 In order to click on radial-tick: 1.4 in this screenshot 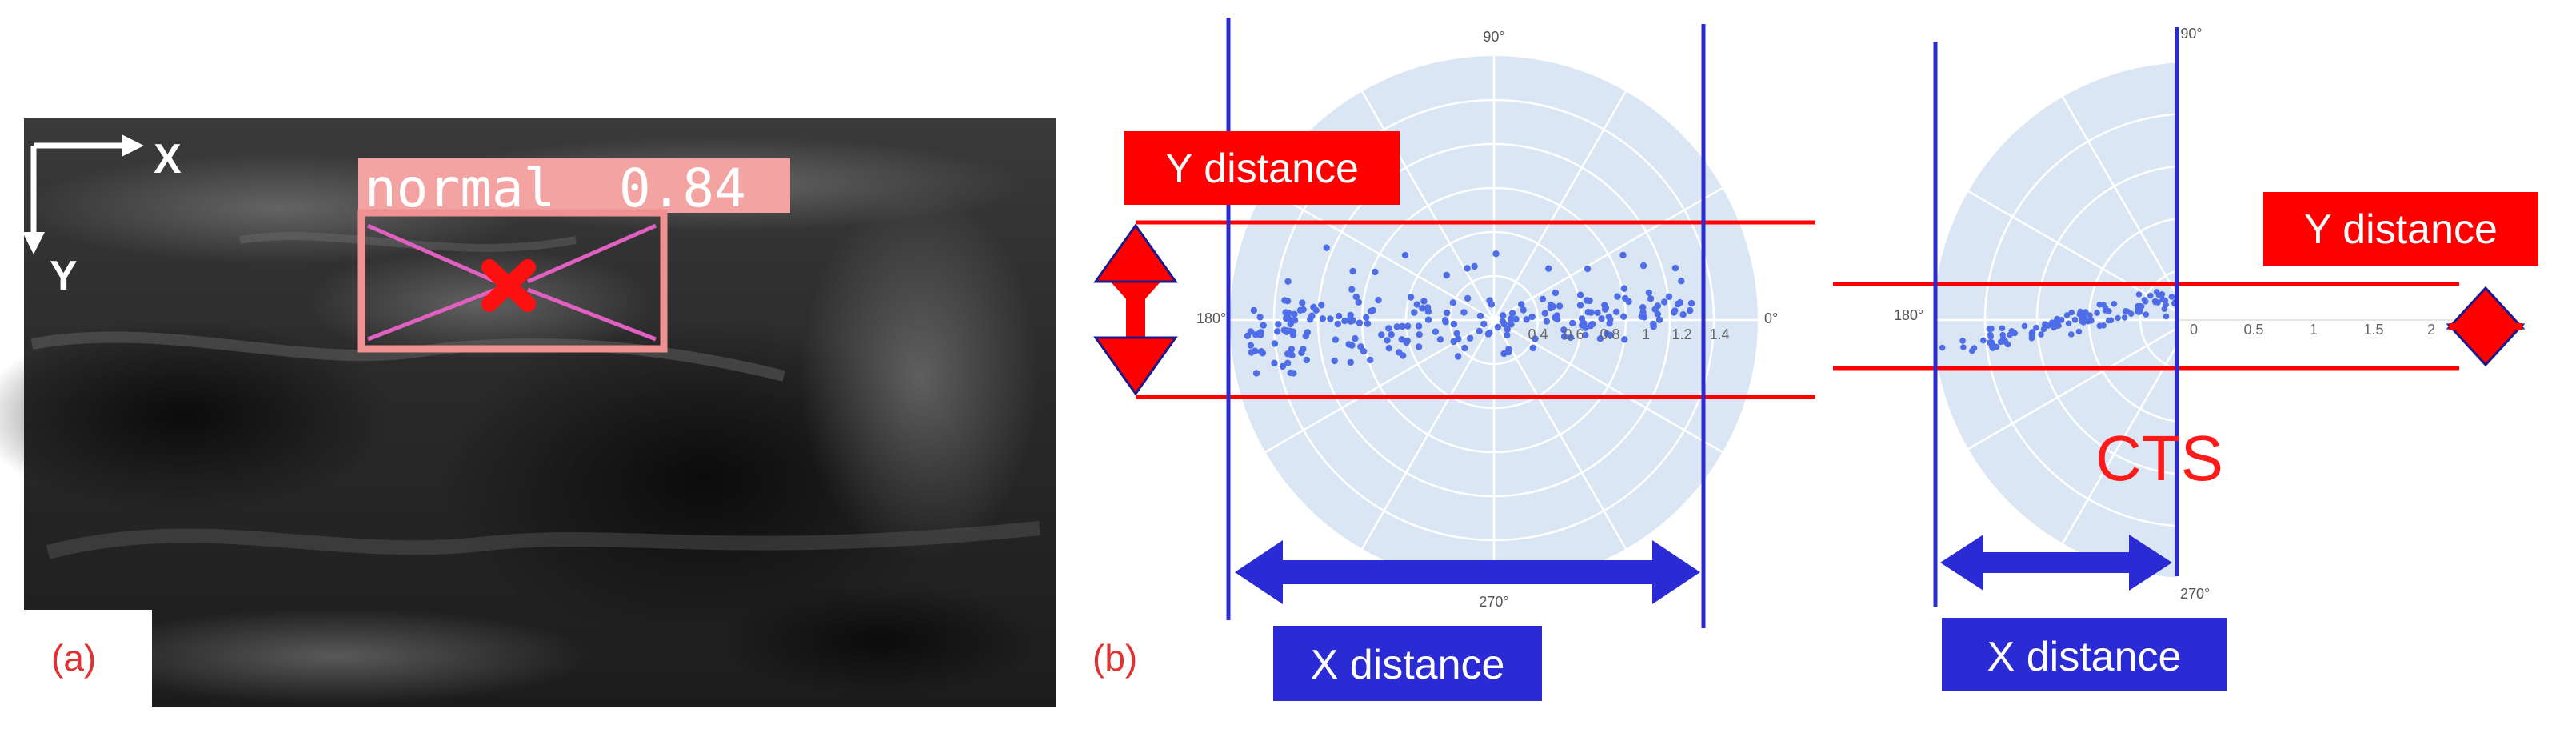, I will do `click(1719, 334)`.